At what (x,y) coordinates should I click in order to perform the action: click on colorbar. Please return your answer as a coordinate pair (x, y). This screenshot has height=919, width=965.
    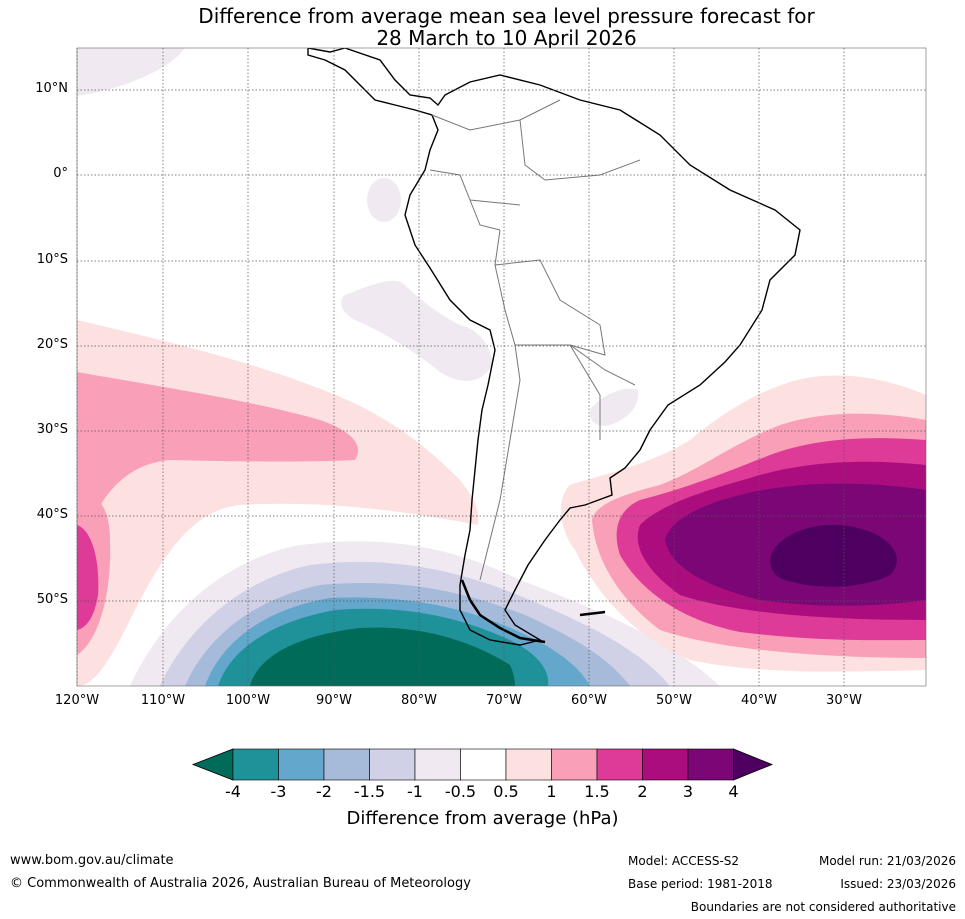
    Looking at the image, I should click on (482, 764).